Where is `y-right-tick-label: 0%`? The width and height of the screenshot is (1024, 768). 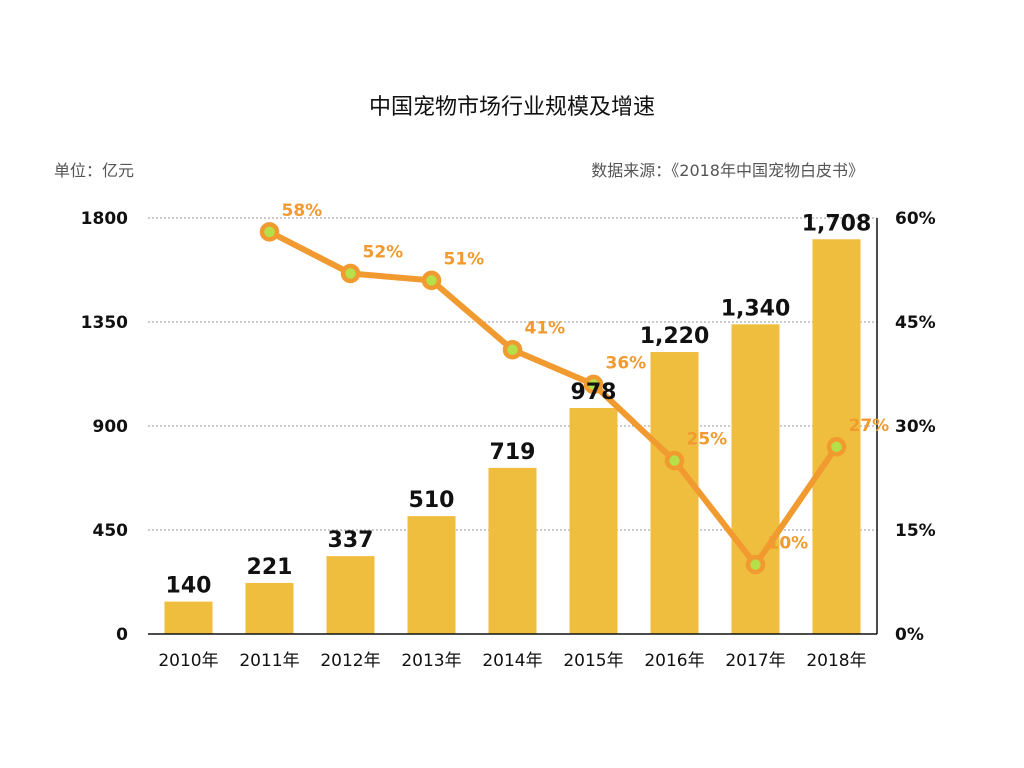 y-right-tick-label: 0% is located at coordinates (909, 635).